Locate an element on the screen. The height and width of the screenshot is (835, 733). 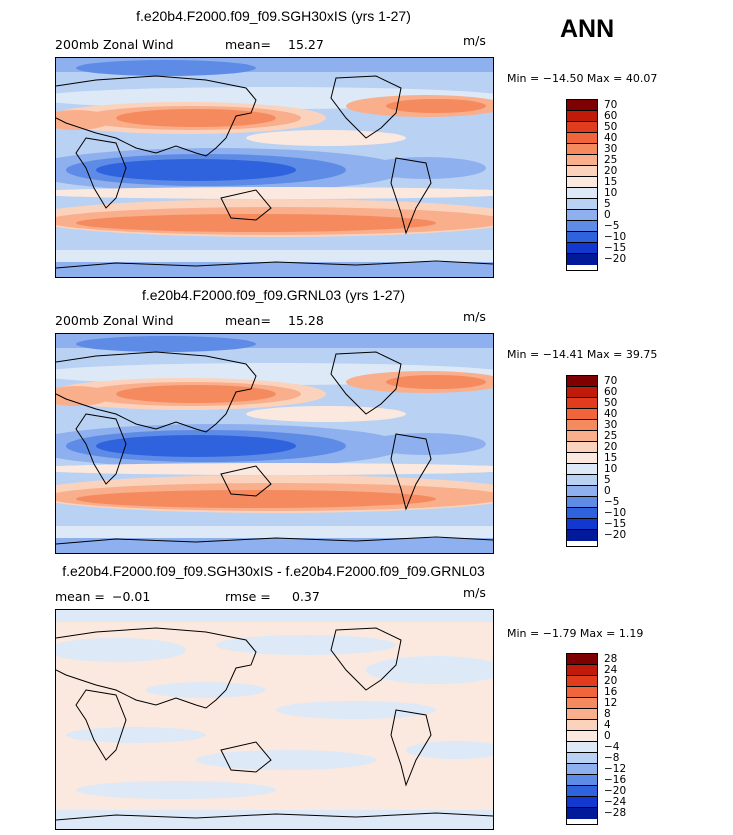
panel3-colorbar-label: −8 is located at coordinates (612, 758).